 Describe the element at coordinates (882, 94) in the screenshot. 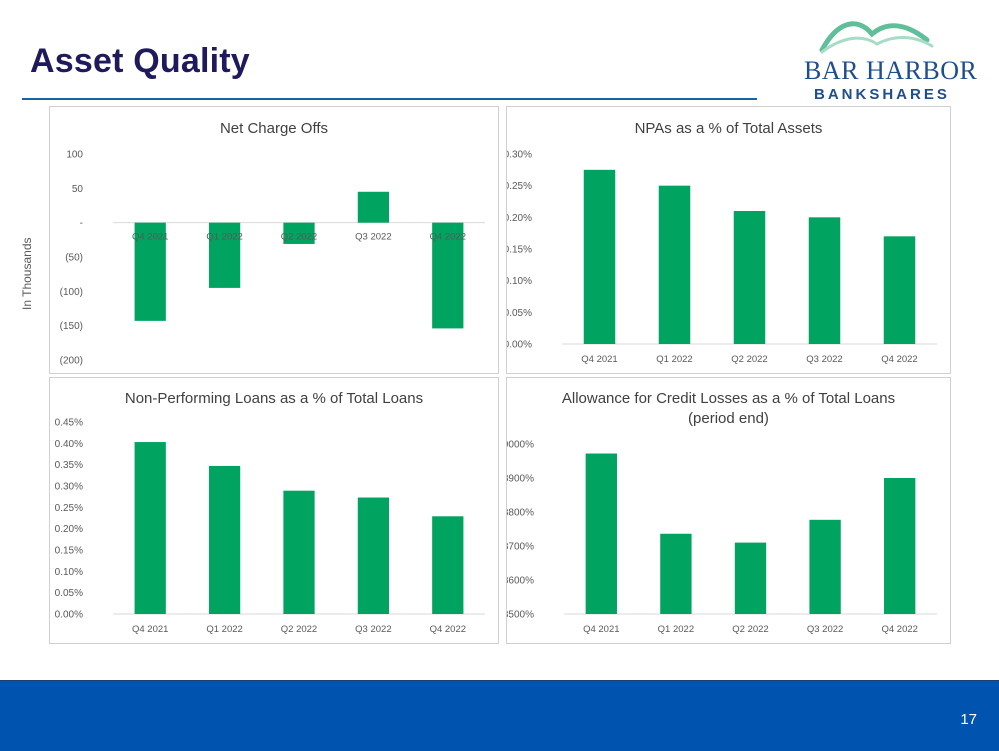

I see `logo-text-bankshares: BANKSHARES` at that location.